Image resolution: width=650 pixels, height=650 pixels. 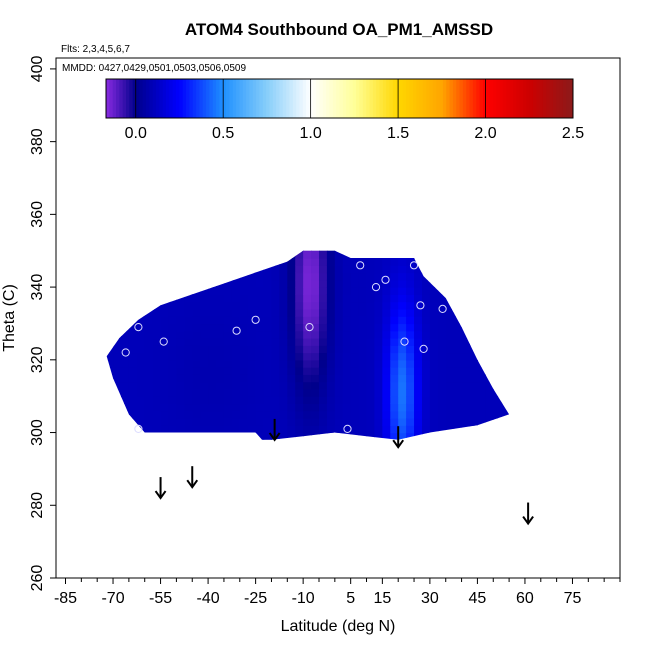 I want to click on flights-label: Flts: 2,3,4,5,6,7, so click(x=95, y=49).